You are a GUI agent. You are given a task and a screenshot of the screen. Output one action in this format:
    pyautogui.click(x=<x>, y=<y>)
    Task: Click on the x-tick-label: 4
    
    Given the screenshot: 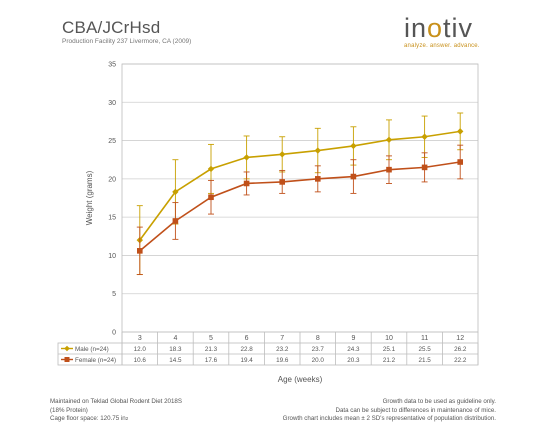 What is the action you would take?
    pyautogui.click(x=175, y=338)
    